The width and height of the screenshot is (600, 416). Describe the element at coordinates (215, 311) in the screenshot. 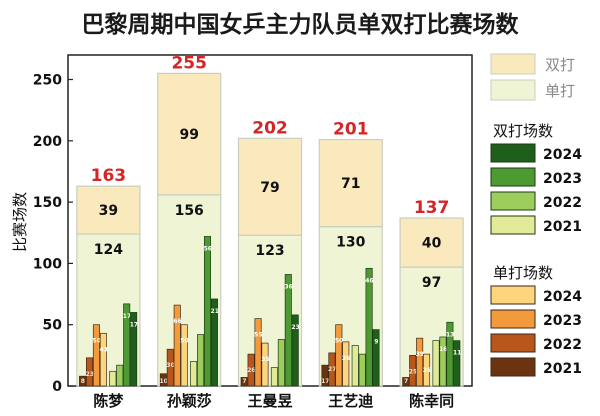

I see `doubles-value-label: 21` at that location.